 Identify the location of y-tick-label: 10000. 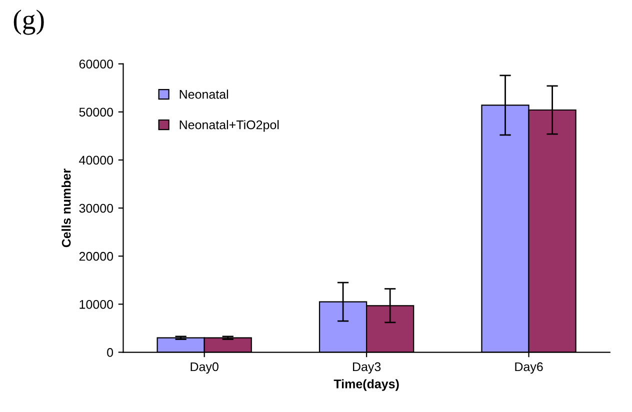
(97, 304).